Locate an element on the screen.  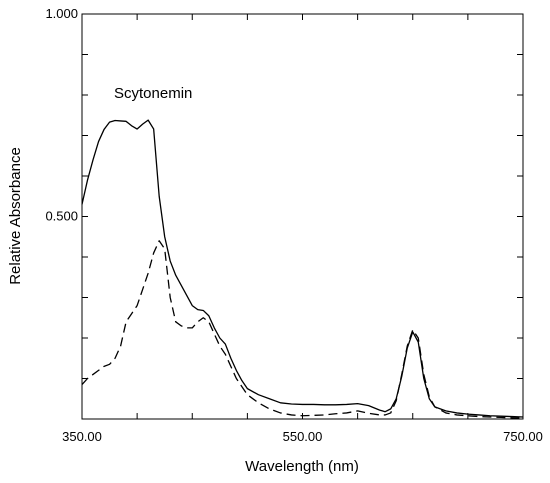
y-tick-label: 1.000 is located at coordinates (61, 13).